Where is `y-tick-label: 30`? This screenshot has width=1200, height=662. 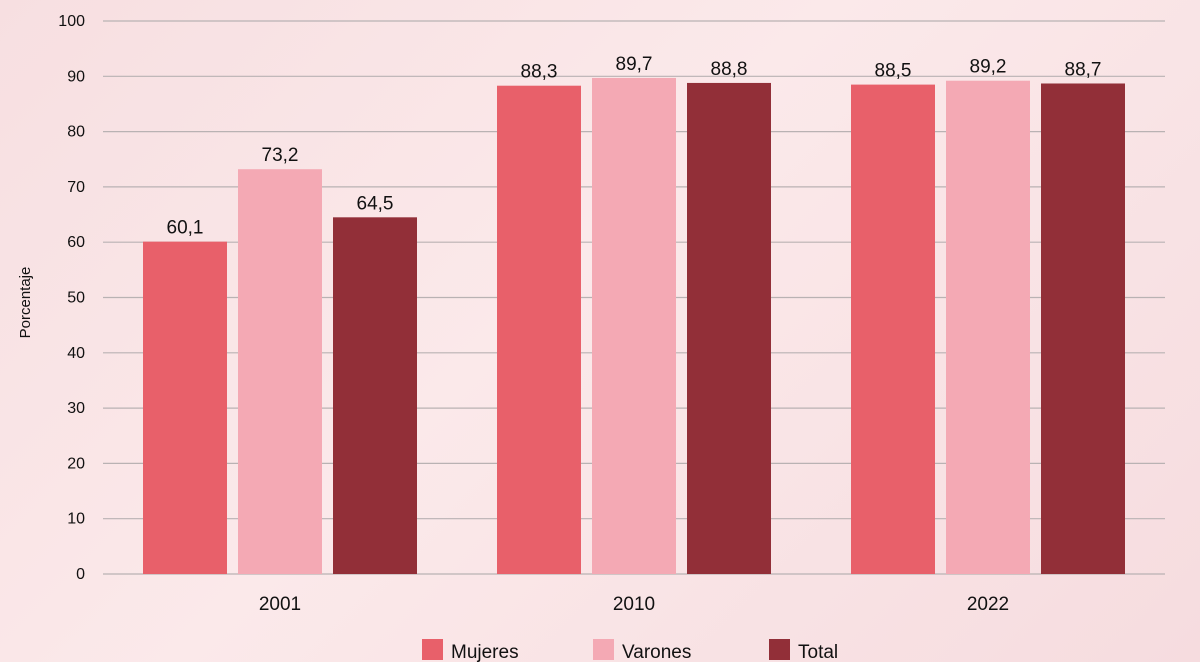 y-tick-label: 30 is located at coordinates (76, 408).